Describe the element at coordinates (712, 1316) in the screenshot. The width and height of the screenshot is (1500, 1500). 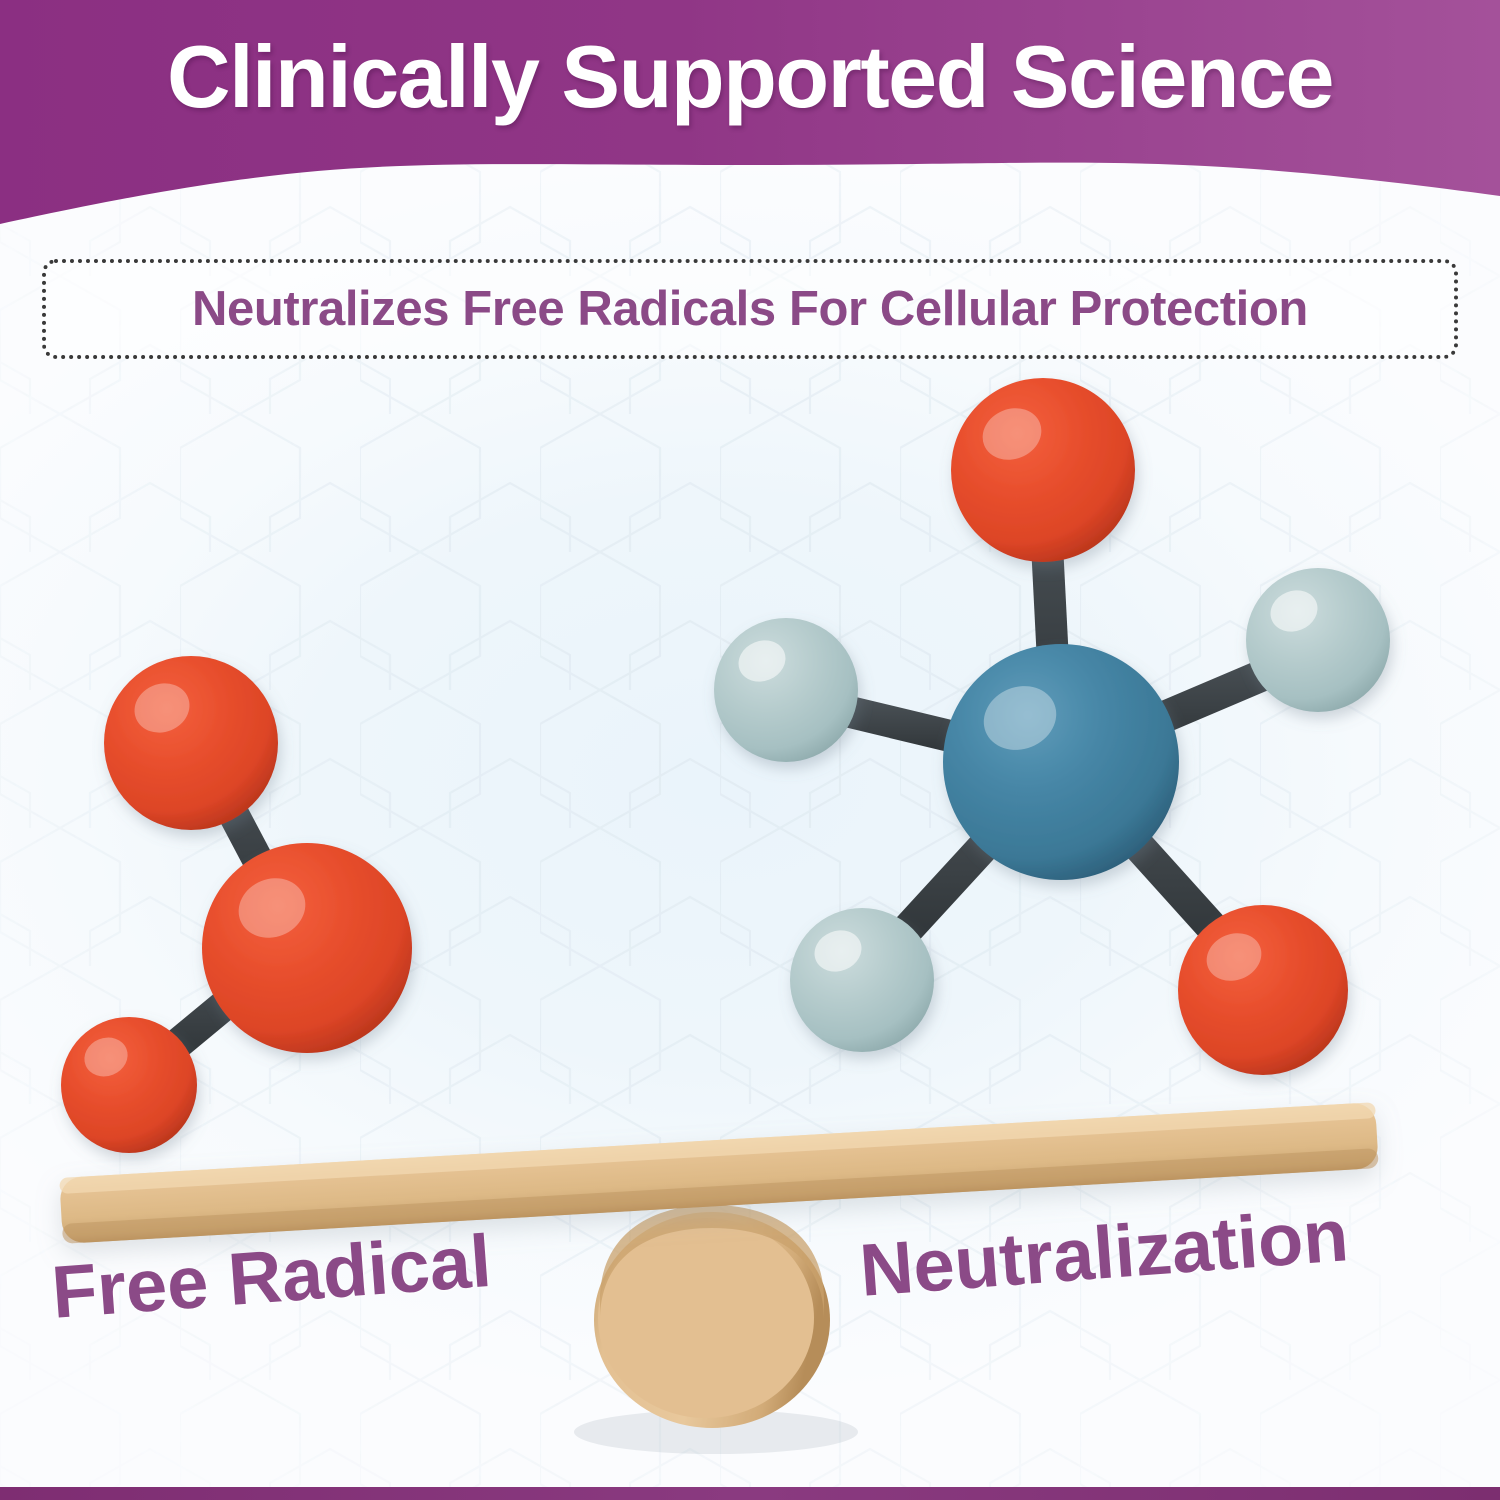
I see `fulcrum` at that location.